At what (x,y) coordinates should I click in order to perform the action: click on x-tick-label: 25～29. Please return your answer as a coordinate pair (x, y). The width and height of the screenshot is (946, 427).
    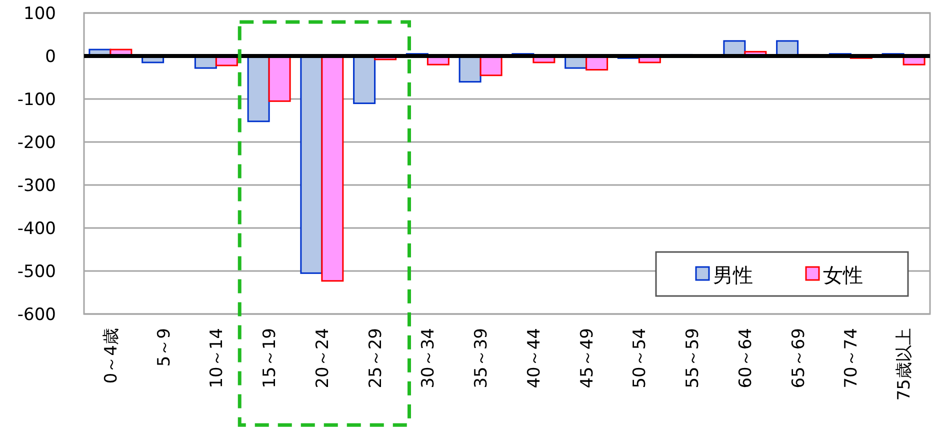
    Looking at the image, I should click on (376, 358).